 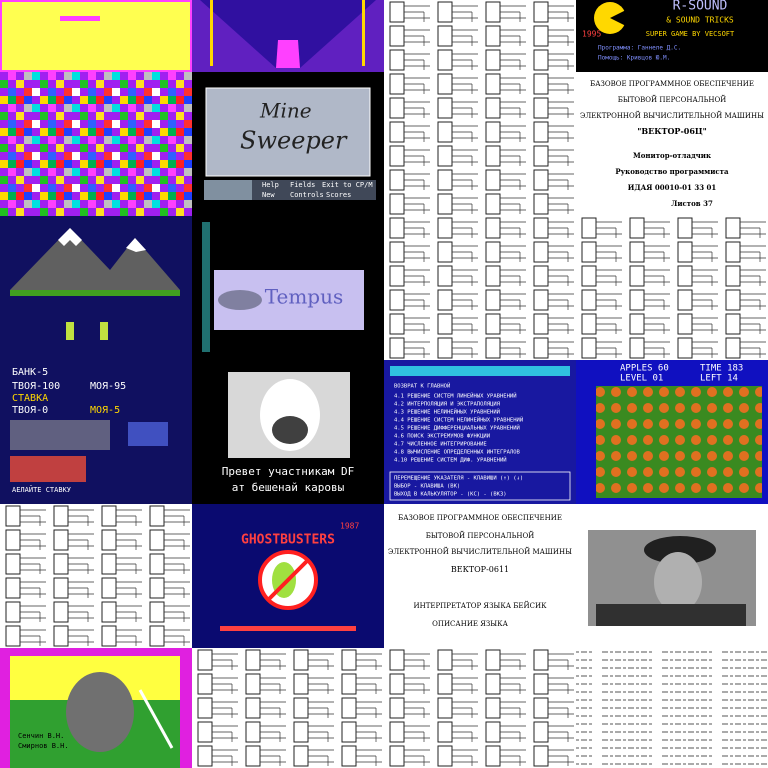 I want to click on tile-yellow-shape, so click(x=96, y=36).